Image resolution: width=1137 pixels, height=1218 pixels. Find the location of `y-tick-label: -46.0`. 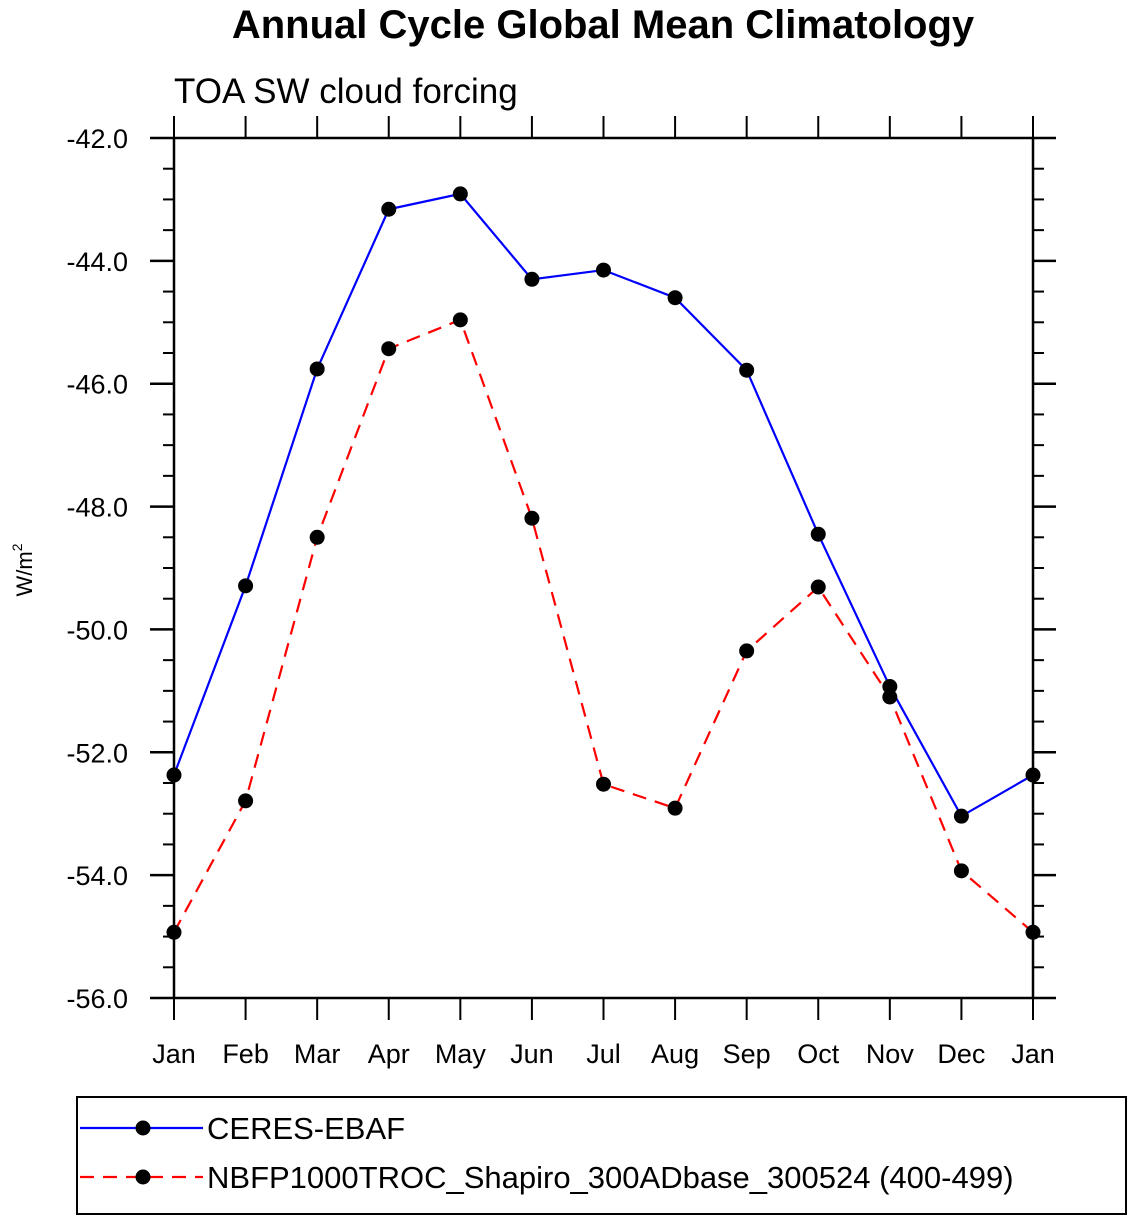

y-tick-label: -46.0 is located at coordinates (97, 385).